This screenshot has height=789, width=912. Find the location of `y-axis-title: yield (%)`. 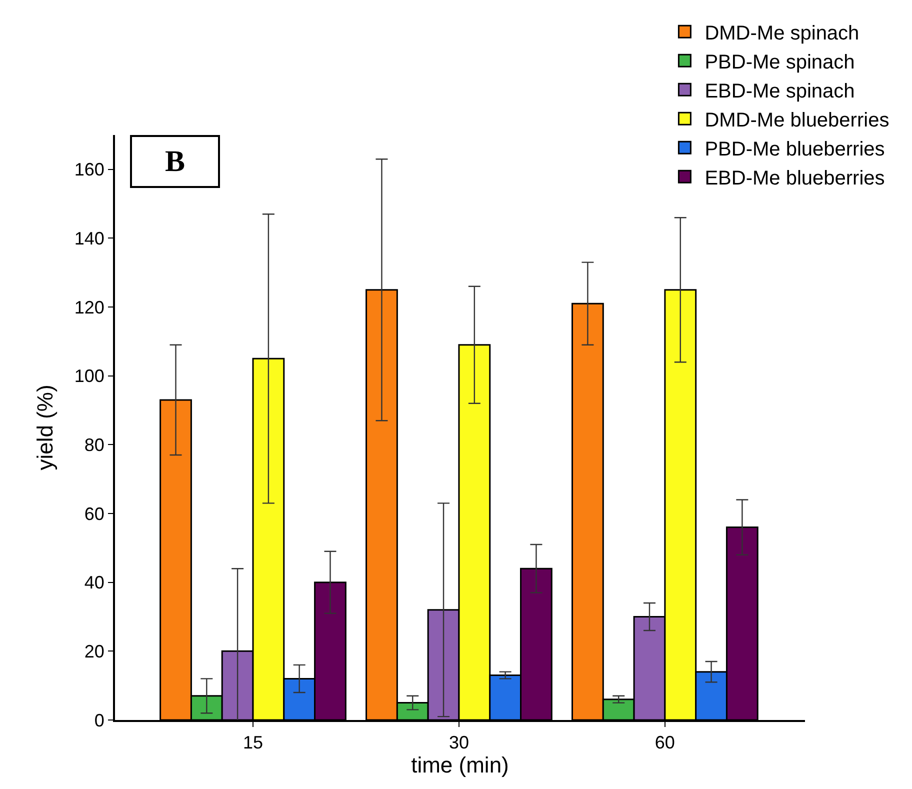

y-axis-title: yield (%) is located at coordinates (45, 427).